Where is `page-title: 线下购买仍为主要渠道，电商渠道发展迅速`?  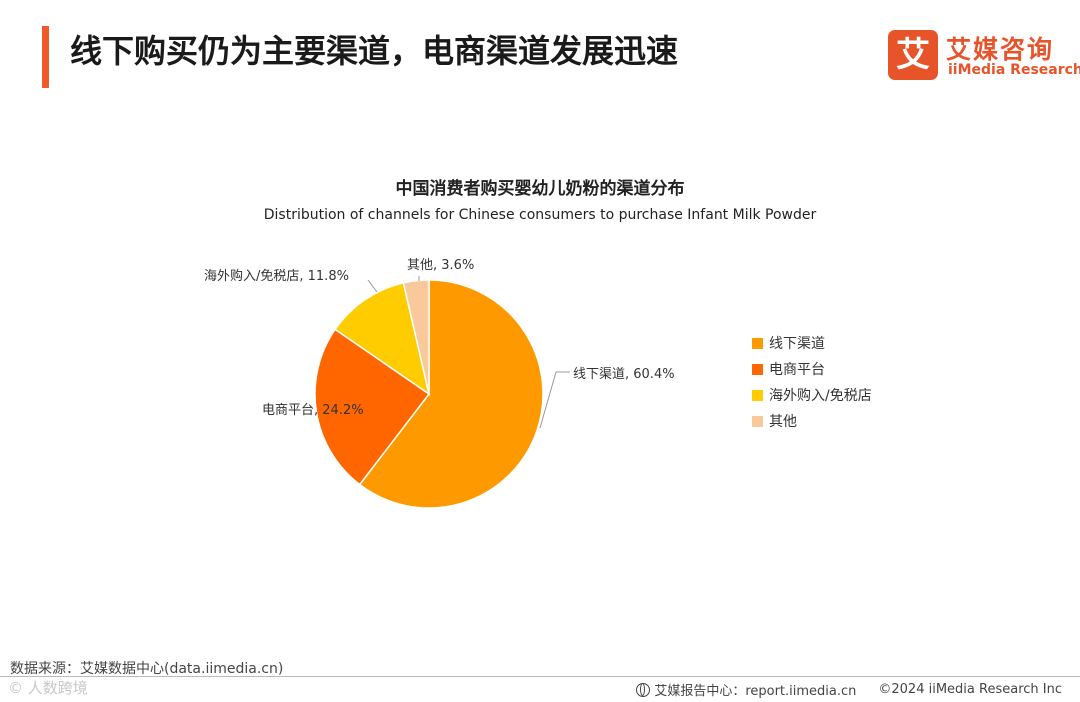
page-title: 线下购买仍为主要渠道，电商渠道发展迅速 is located at coordinates (374, 51).